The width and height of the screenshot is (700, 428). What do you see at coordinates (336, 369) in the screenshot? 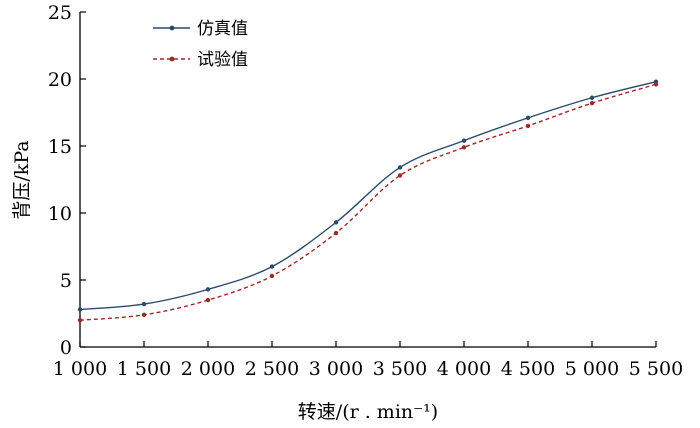
I see `x-tick-label: 3 000` at bounding box center [336, 369].